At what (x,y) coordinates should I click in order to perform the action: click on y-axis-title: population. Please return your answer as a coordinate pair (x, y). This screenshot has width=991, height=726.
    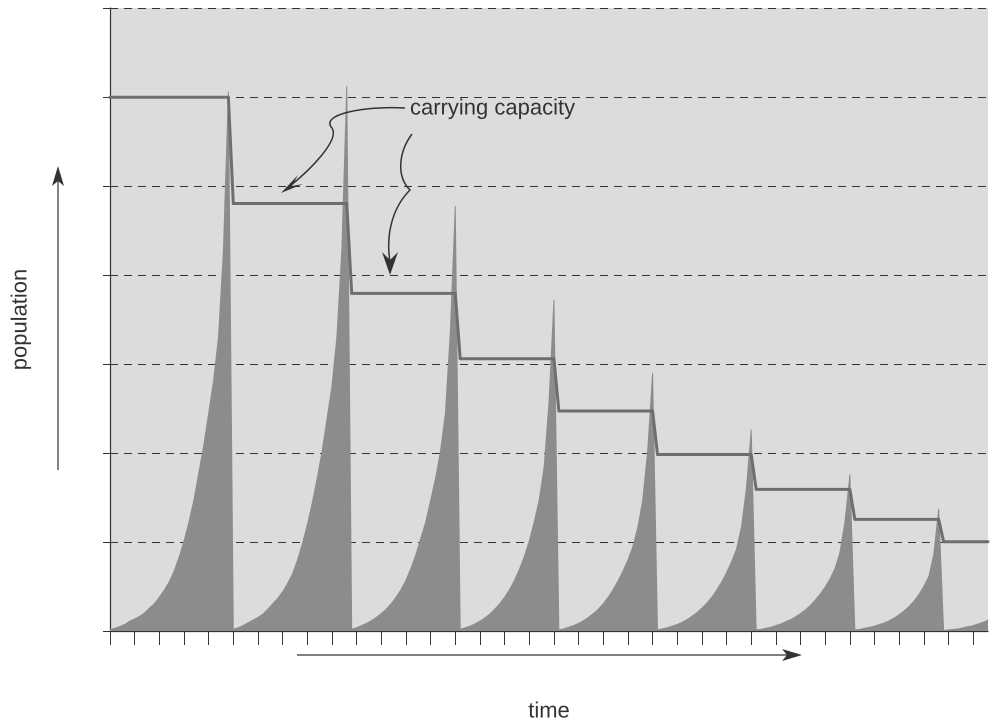
    Looking at the image, I should click on (19, 319).